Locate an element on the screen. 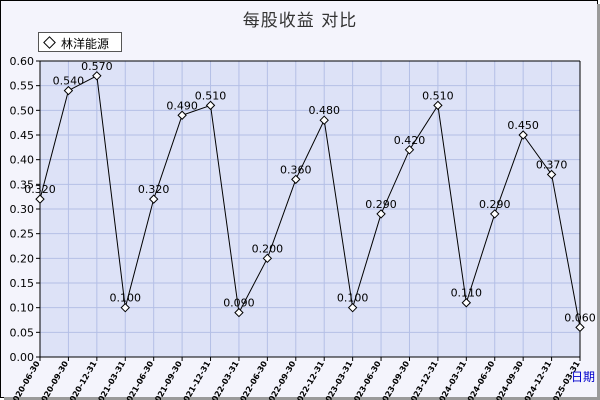 This screenshot has width=600, height=400. chart-legend: 林洋能源 is located at coordinates (80, 42).